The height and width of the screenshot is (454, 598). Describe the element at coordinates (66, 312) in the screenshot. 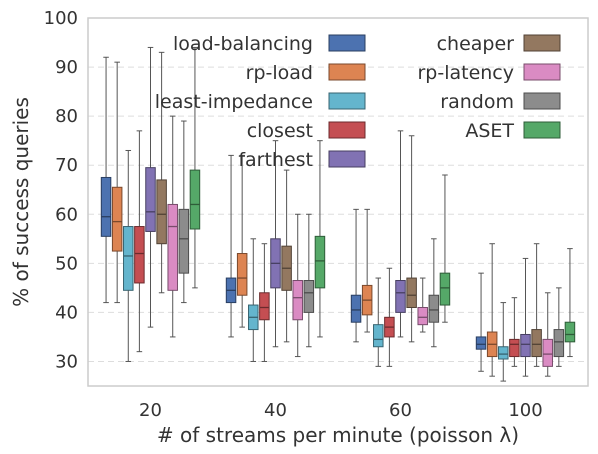

I see `y-tick-label: 40` at that location.